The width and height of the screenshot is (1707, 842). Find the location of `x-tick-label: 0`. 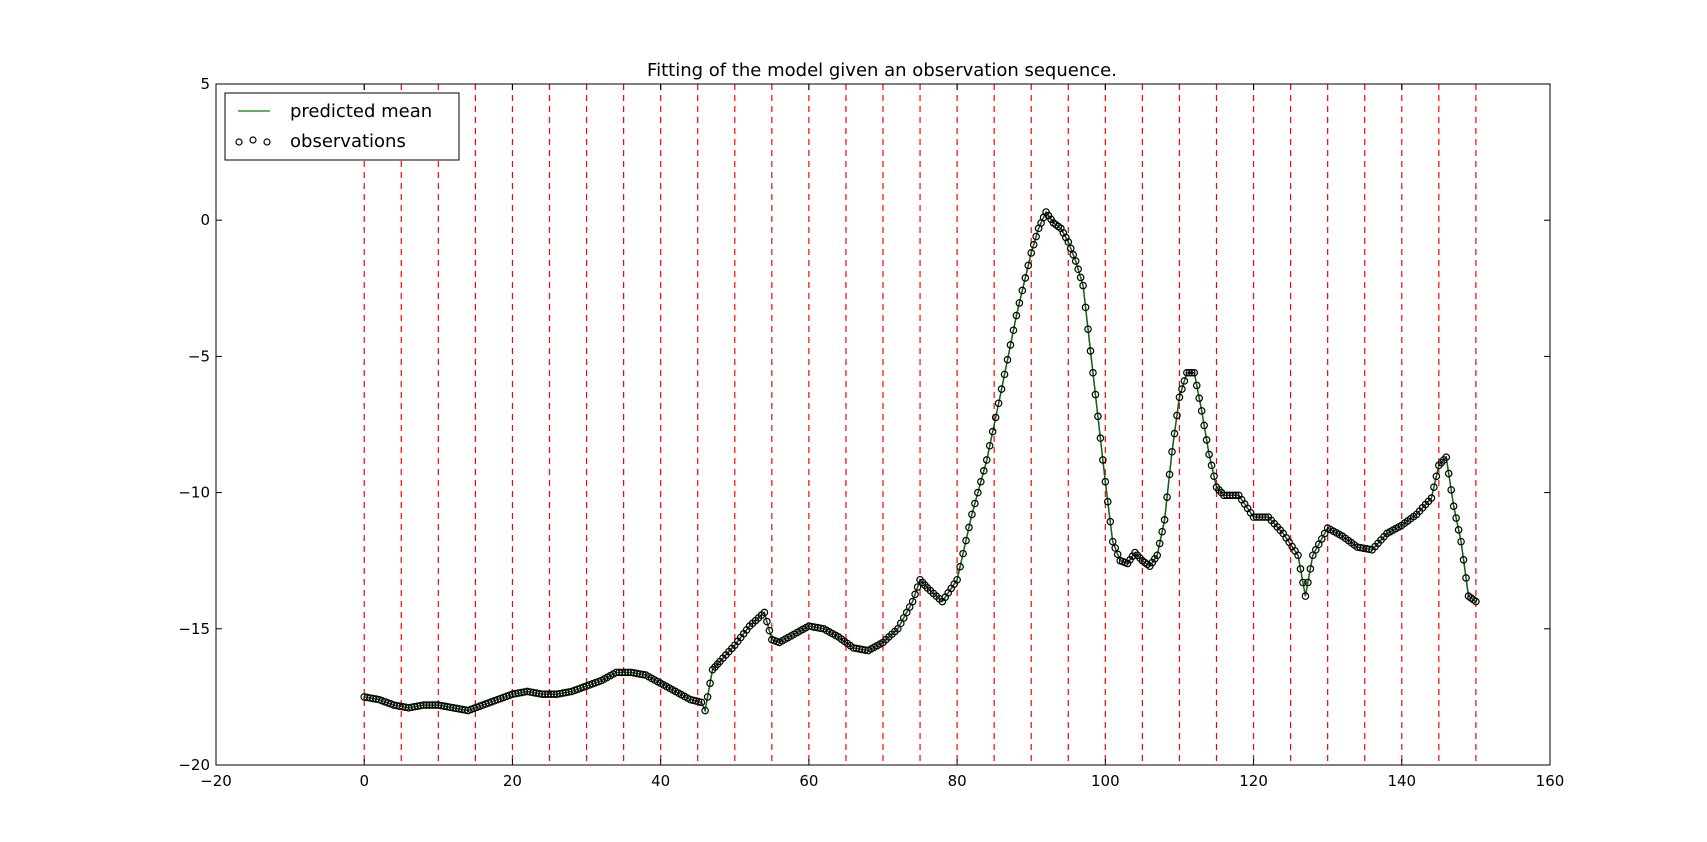

x-tick-label: 0 is located at coordinates (364, 781).